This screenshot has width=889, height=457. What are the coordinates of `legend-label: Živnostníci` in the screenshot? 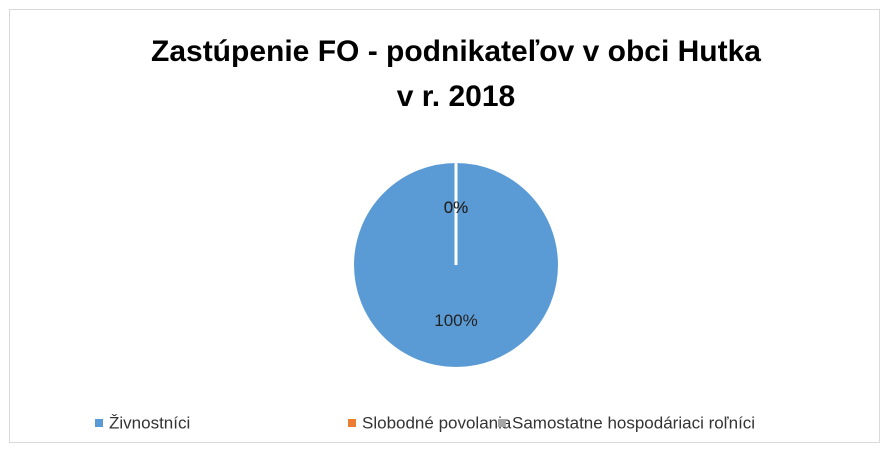 It's located at (149, 422).